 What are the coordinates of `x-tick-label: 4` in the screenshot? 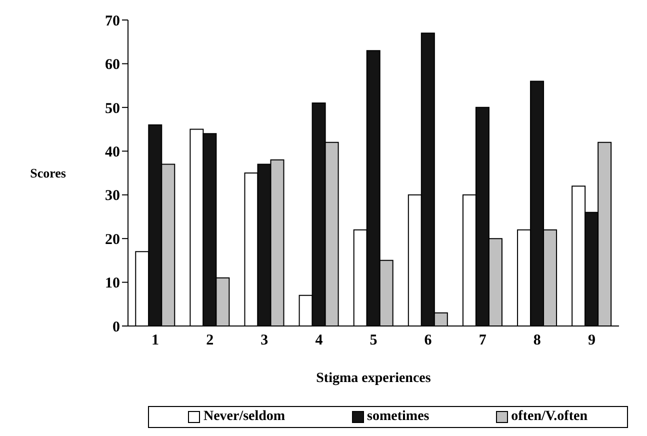 It's located at (319, 340).